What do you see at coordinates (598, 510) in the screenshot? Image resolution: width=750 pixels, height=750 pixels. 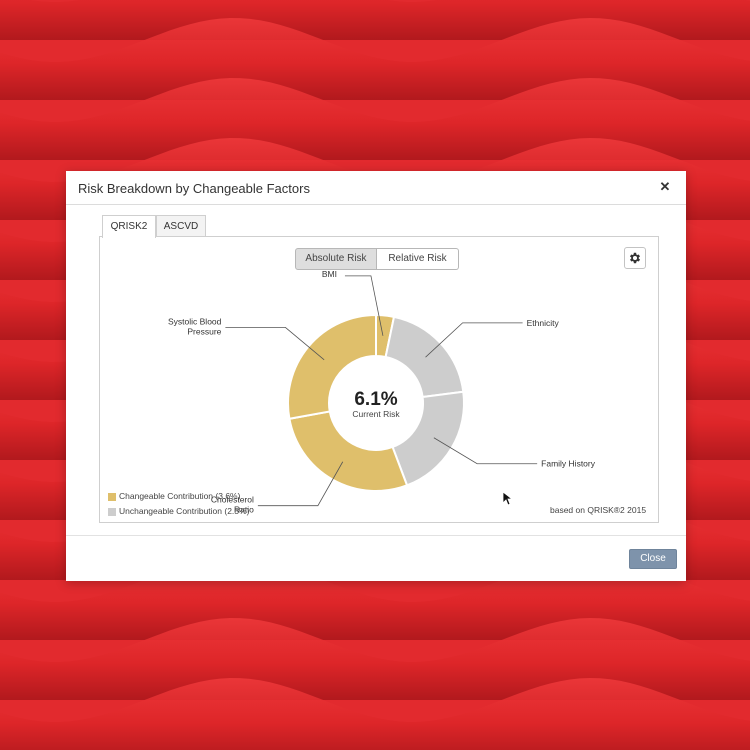 I see `source-note: based on QRISK®2 2015` at bounding box center [598, 510].